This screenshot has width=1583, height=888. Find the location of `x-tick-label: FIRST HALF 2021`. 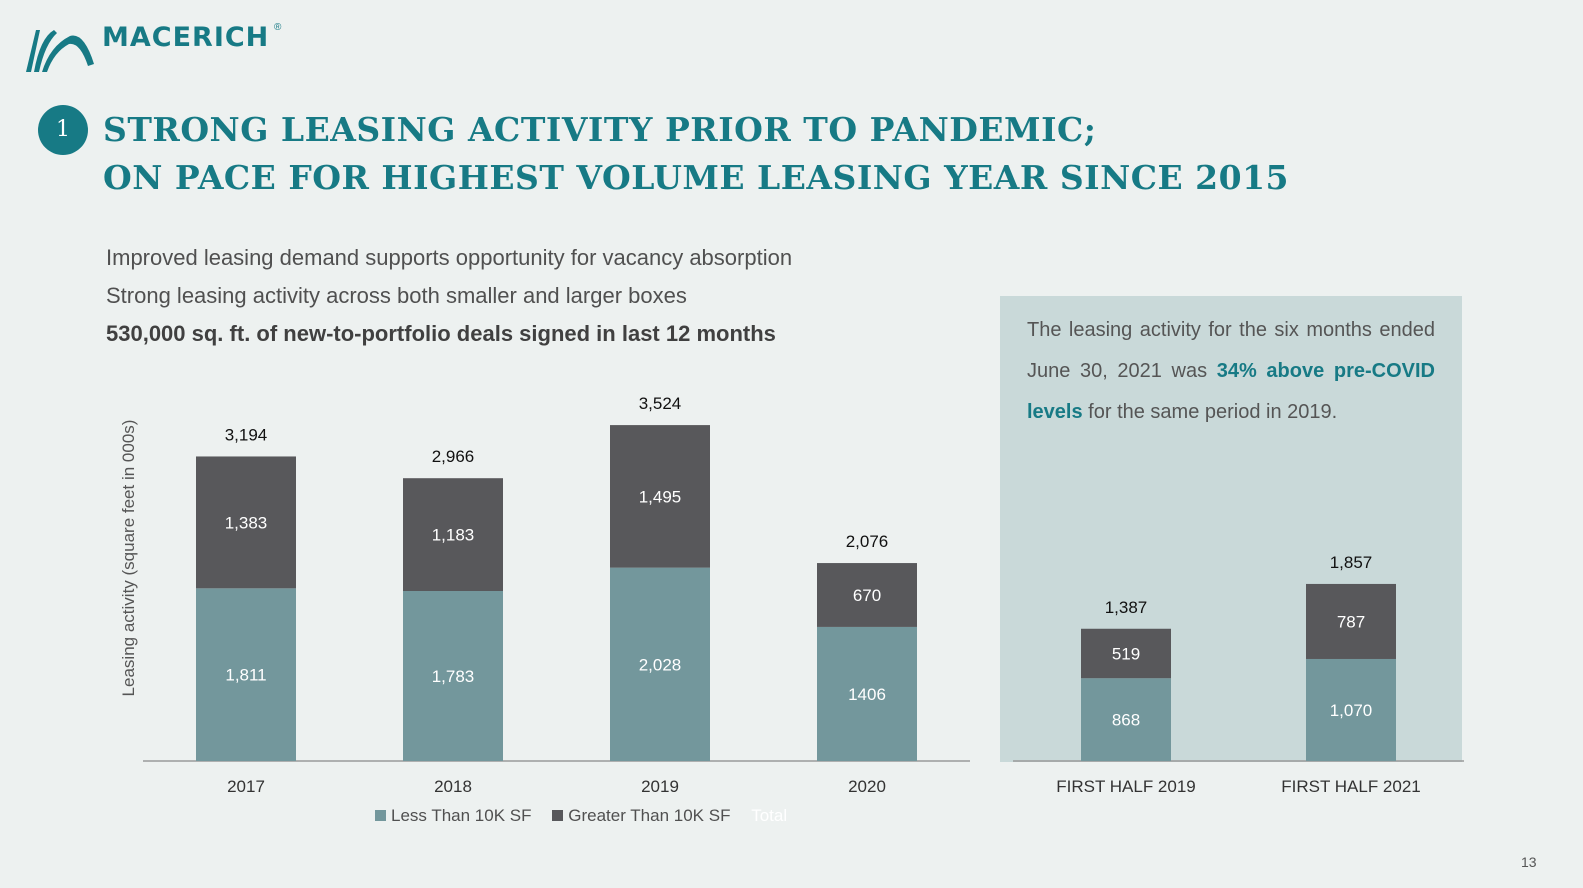

x-tick-label: FIRST HALF 2021 is located at coordinates (1351, 786).